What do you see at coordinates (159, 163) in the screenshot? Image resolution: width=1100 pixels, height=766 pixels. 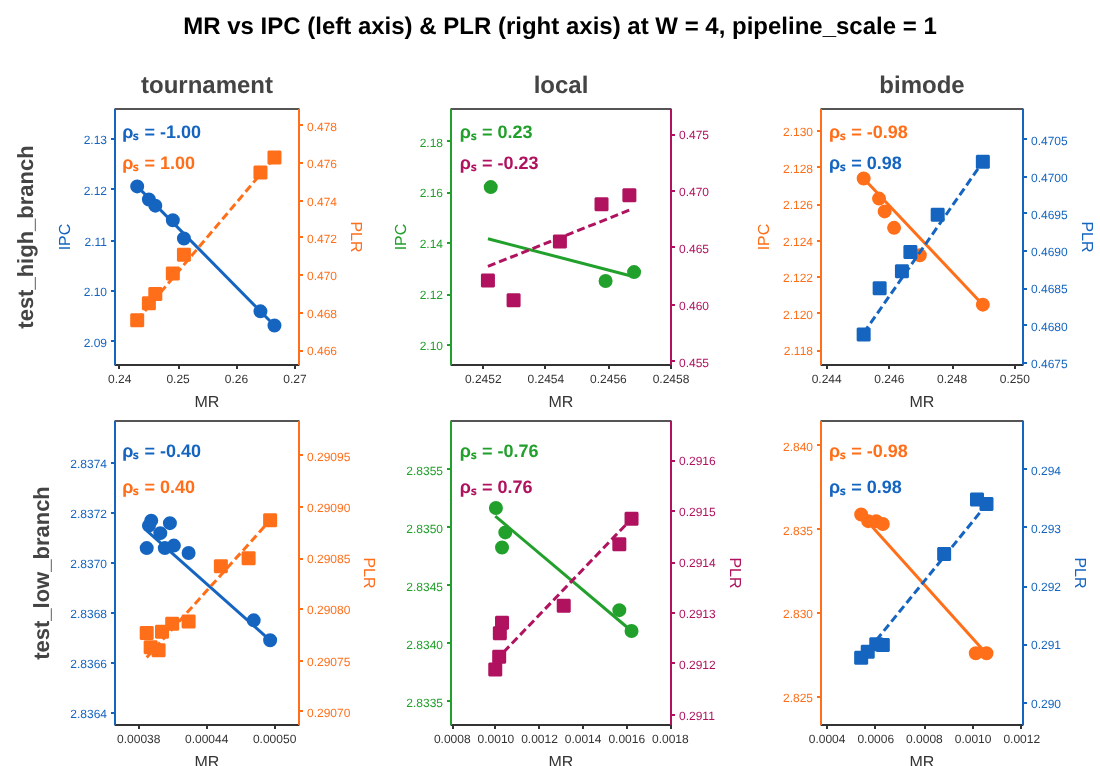 I see `annotation: ρₛ = 1.00` at bounding box center [159, 163].